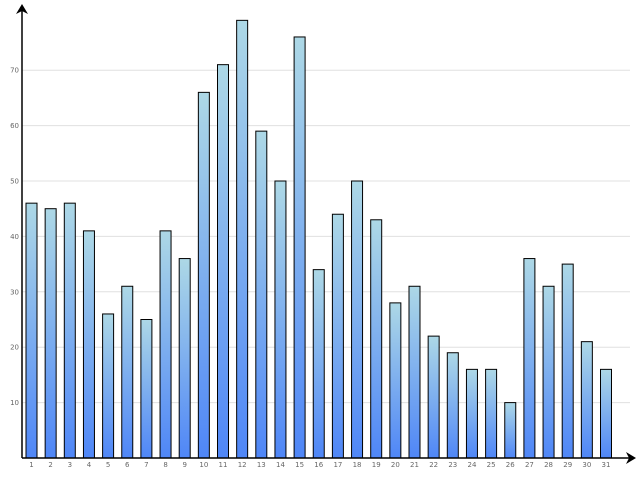 The width and height of the screenshot is (640, 480). Describe the element at coordinates (14, 292) in the screenshot. I see `y-tick-label: 30` at that location.